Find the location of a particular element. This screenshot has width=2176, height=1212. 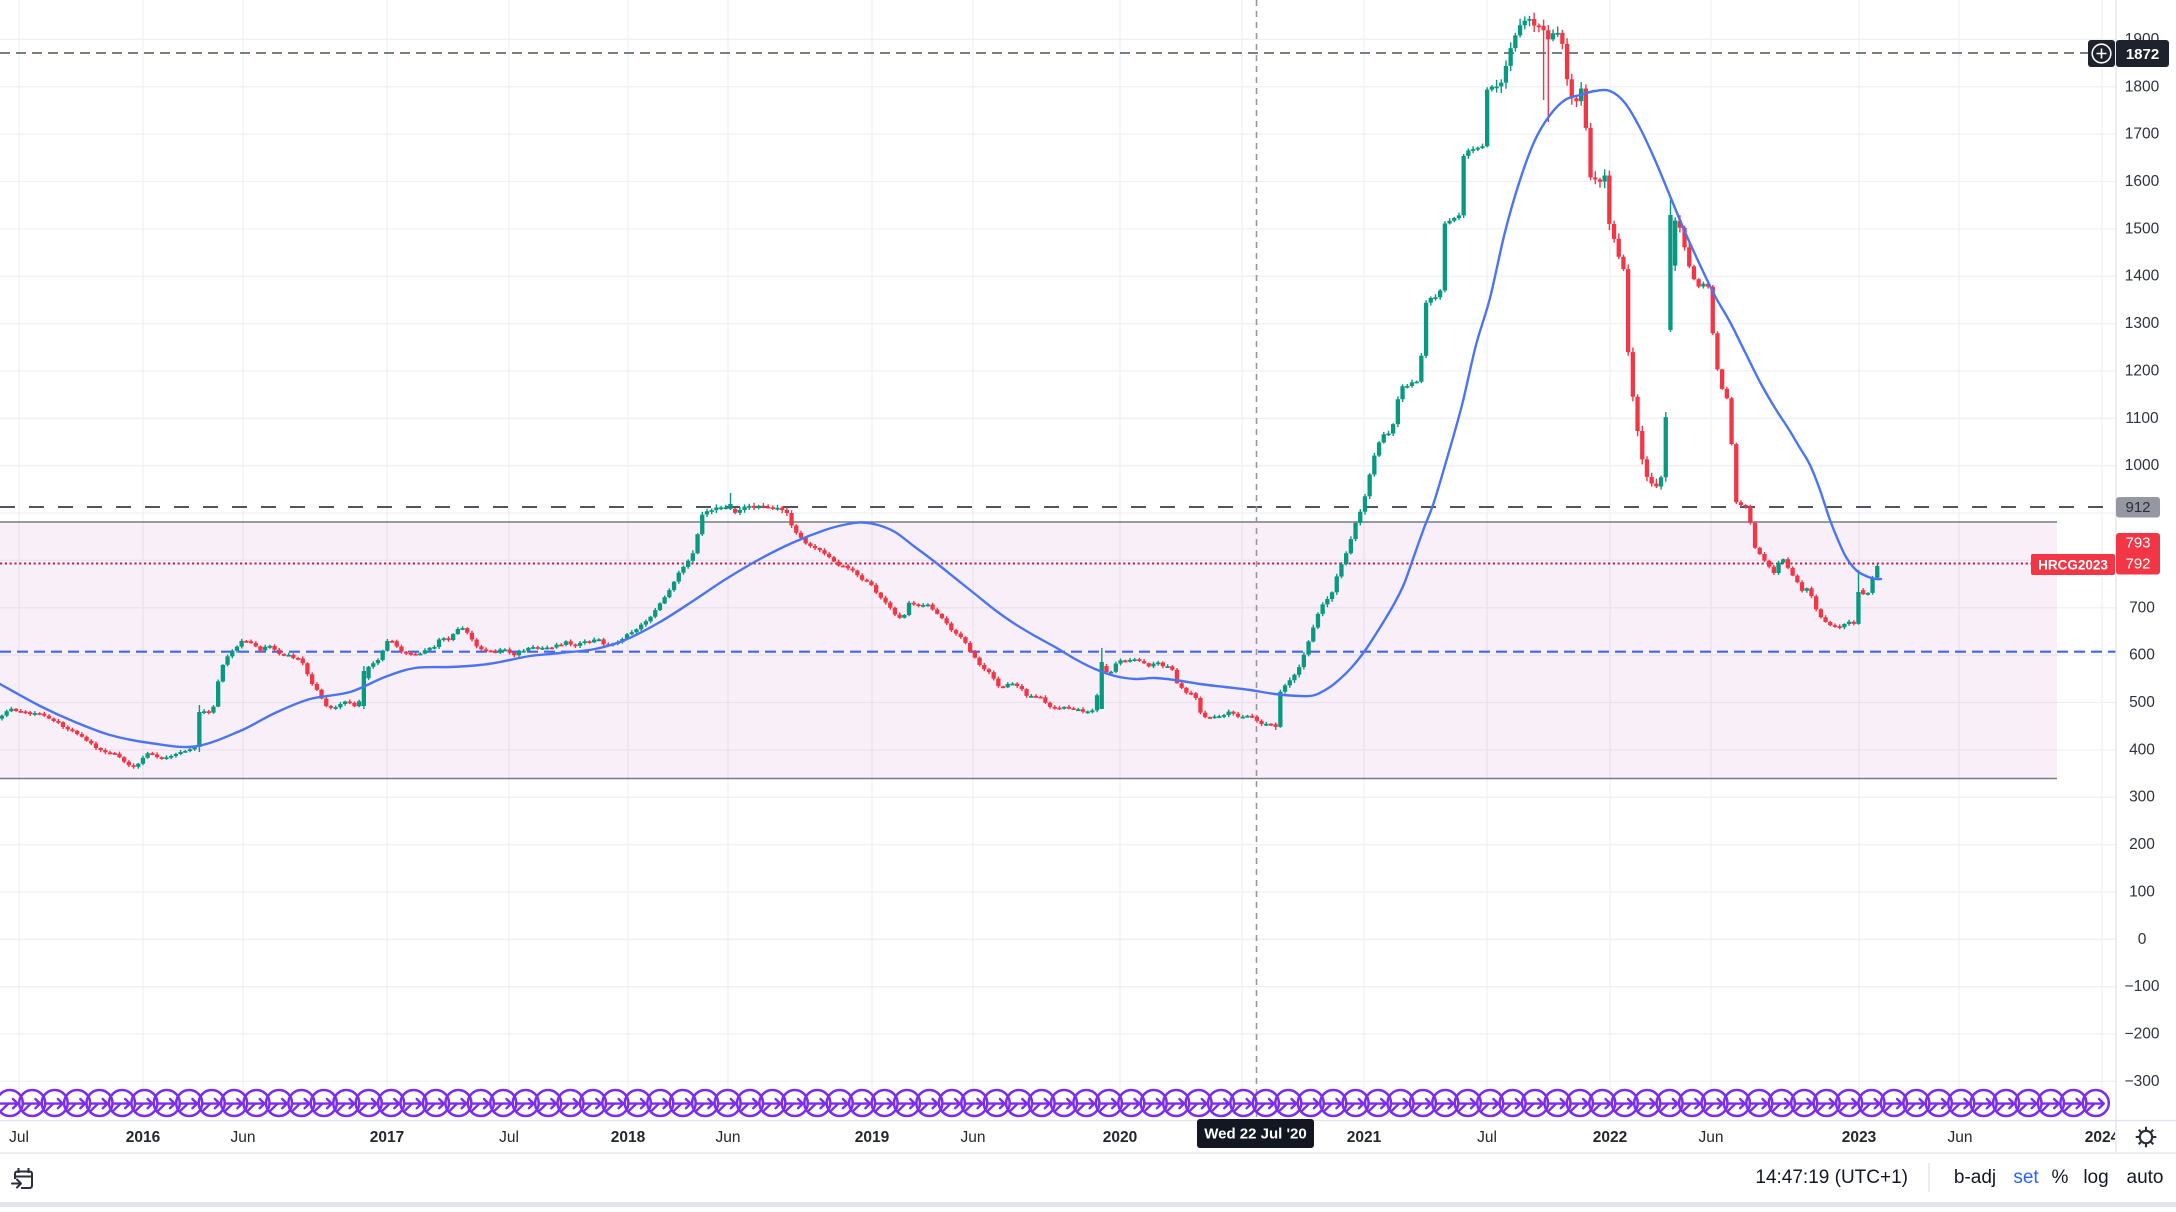

svg-text: 1000 is located at coordinates (2142, 465).